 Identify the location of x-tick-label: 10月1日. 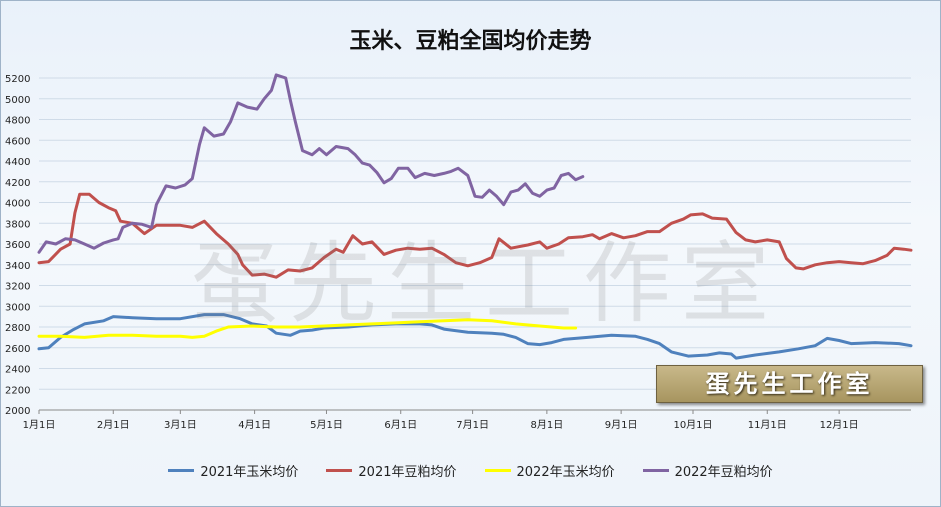
(692, 425).